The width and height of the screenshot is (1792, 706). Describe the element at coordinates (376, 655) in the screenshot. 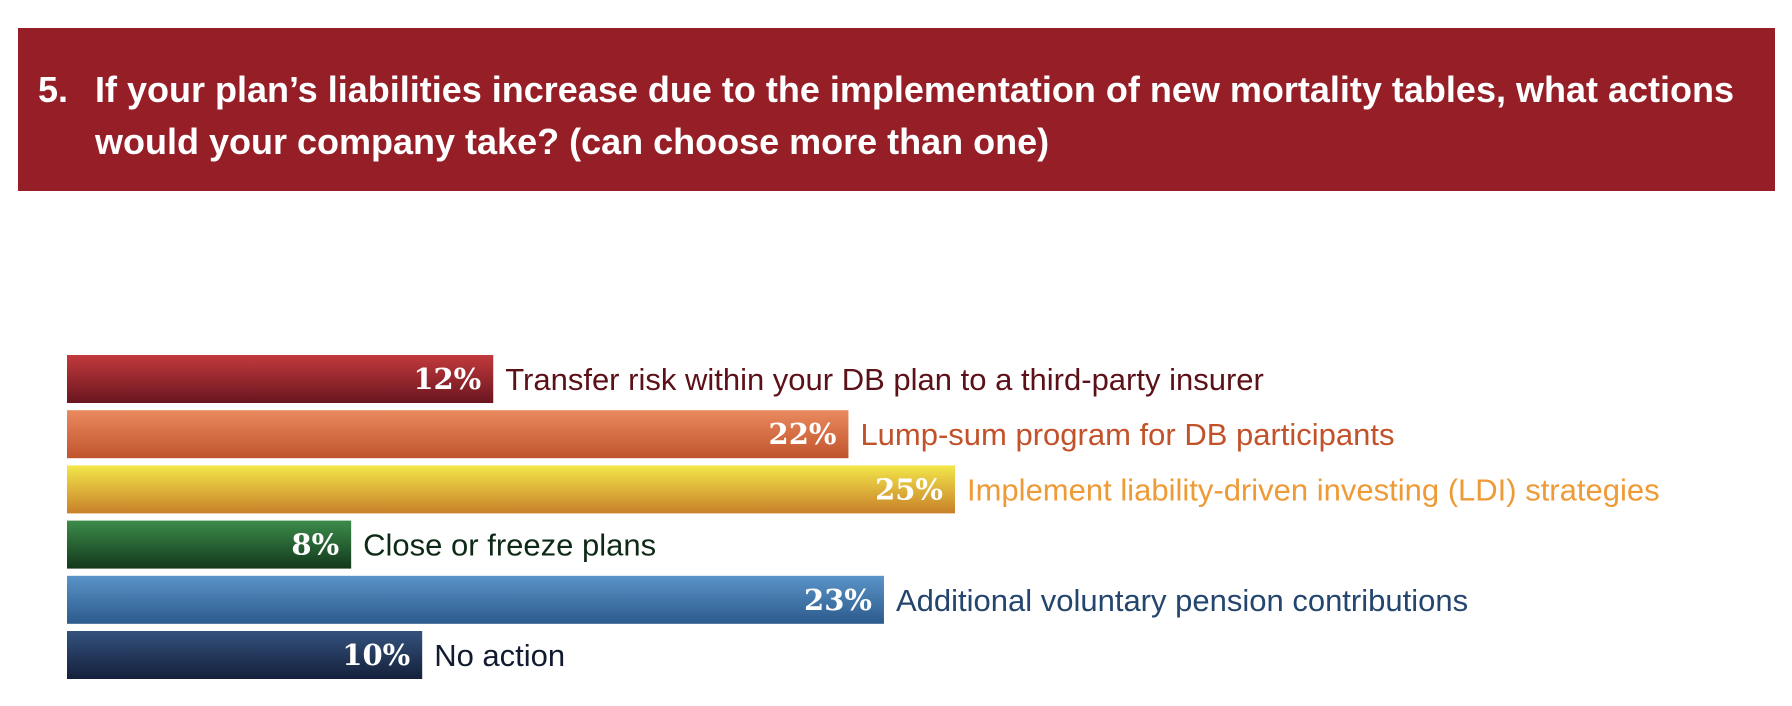

I see `bar-value-label: 10%` at that location.